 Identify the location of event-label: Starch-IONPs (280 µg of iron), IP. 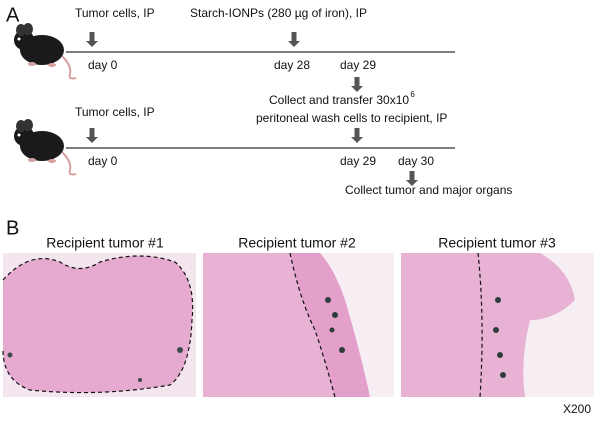
(278, 13).